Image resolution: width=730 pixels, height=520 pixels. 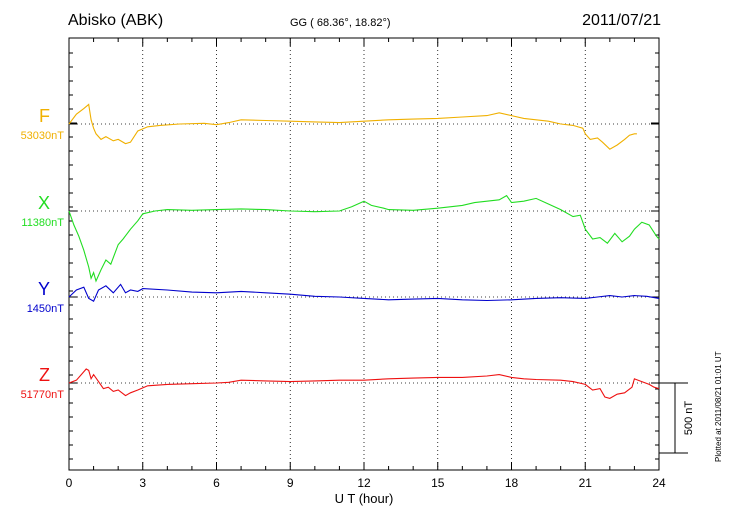 I want to click on plot-date: 2011/07/21, so click(x=621, y=20).